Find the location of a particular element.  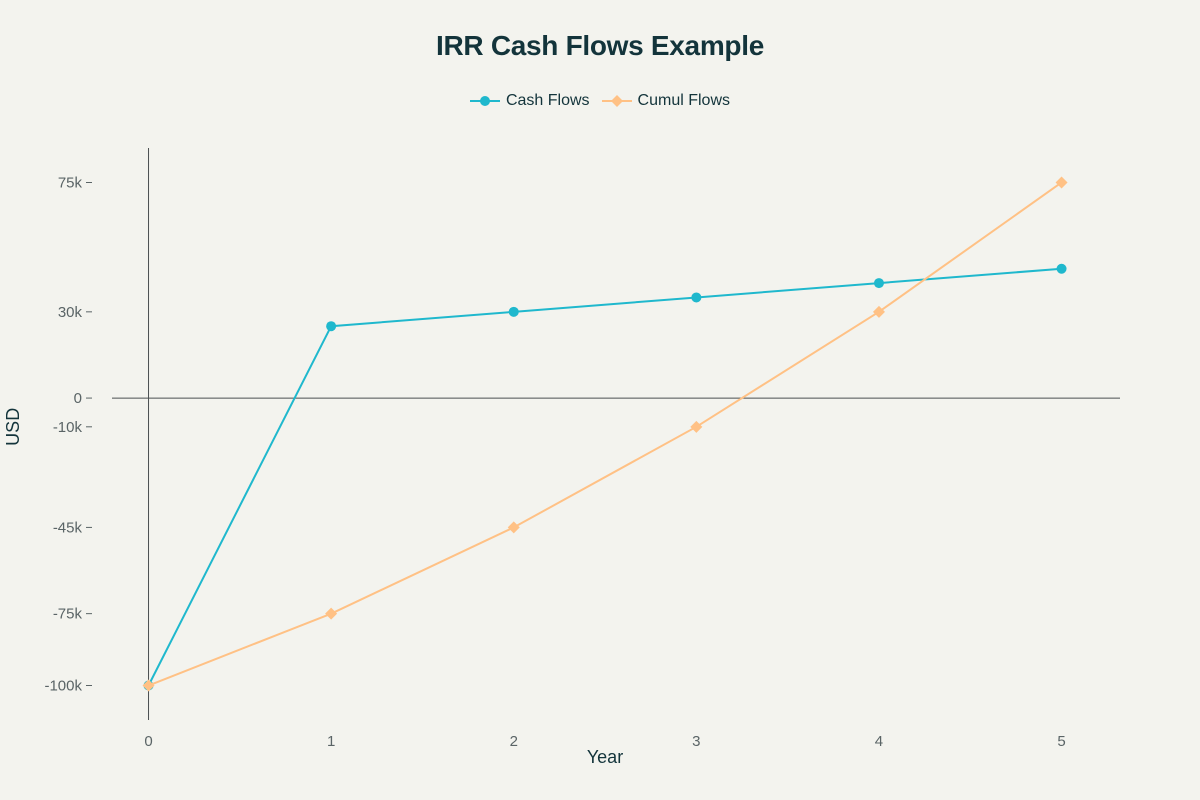

legend-item-cash-flows: Cash Flows is located at coordinates (529, 101).